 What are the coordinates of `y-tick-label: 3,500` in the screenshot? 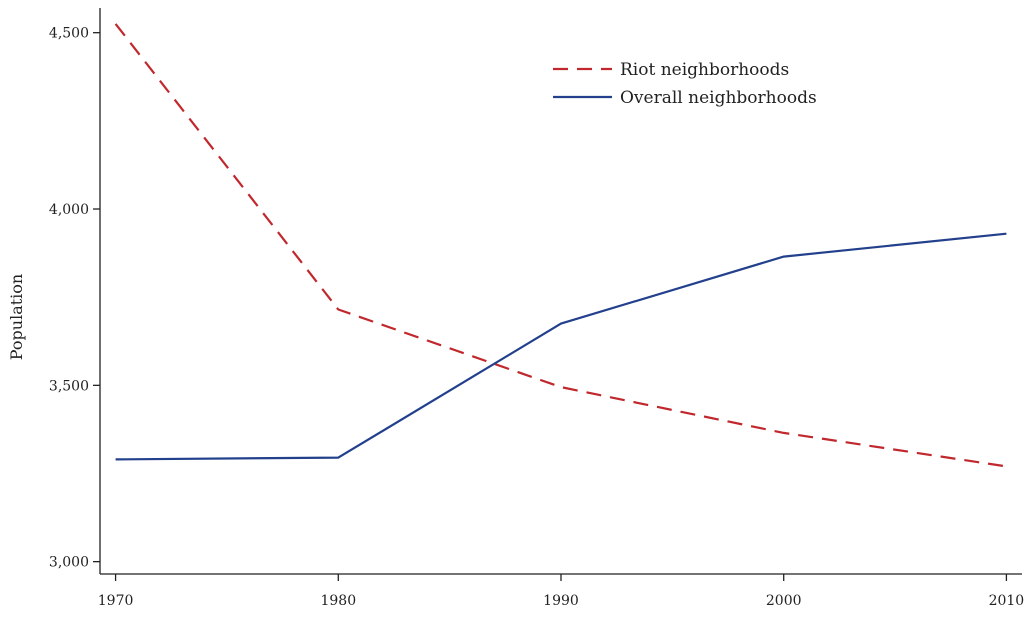 It's located at (69, 386).